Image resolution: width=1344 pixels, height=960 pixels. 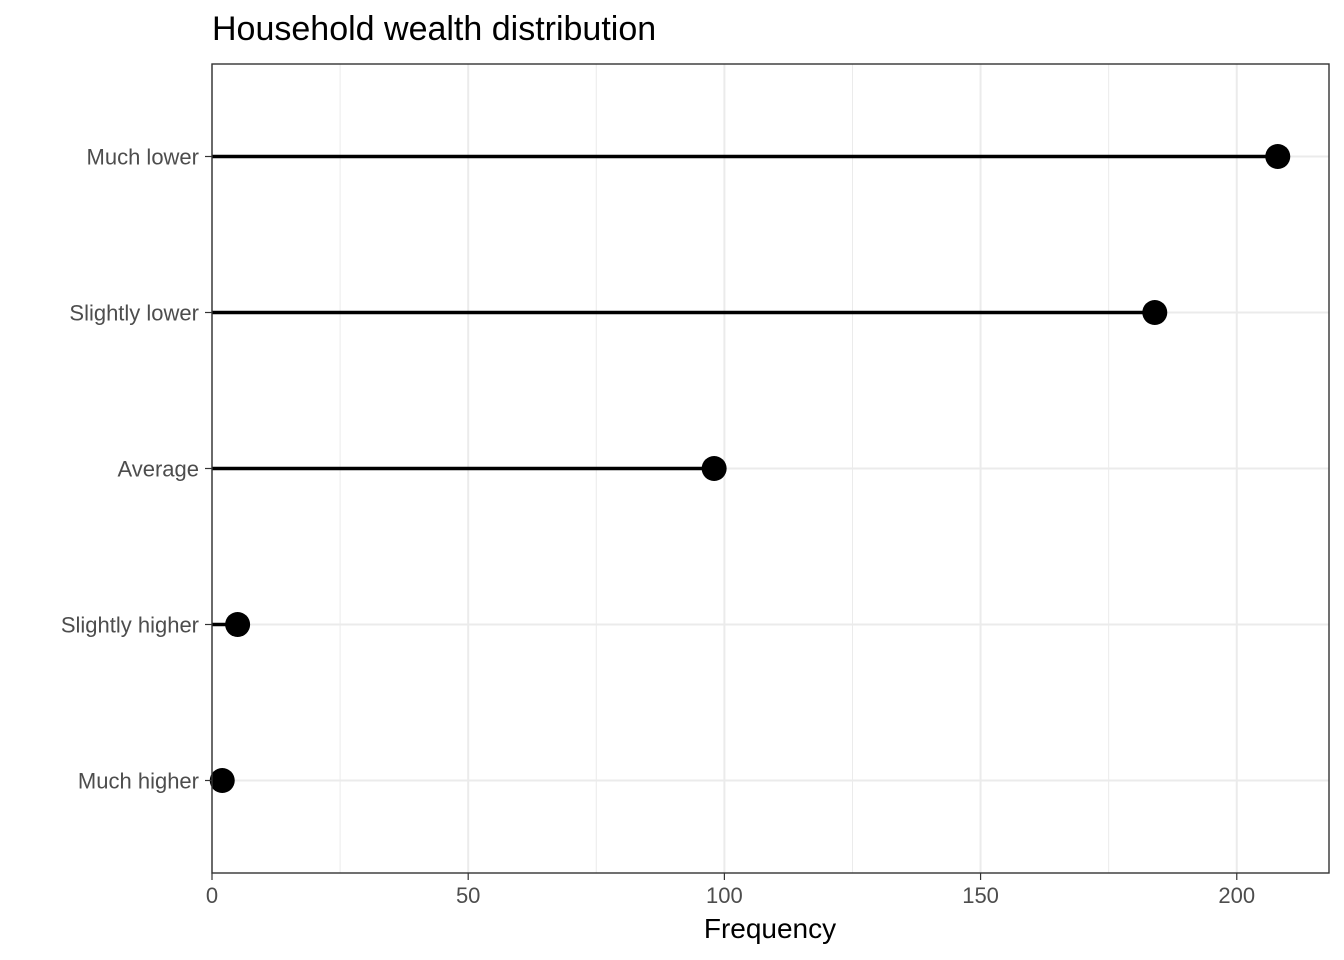 What do you see at coordinates (138, 781) in the screenshot?
I see `y-tick-label: Much higher` at bounding box center [138, 781].